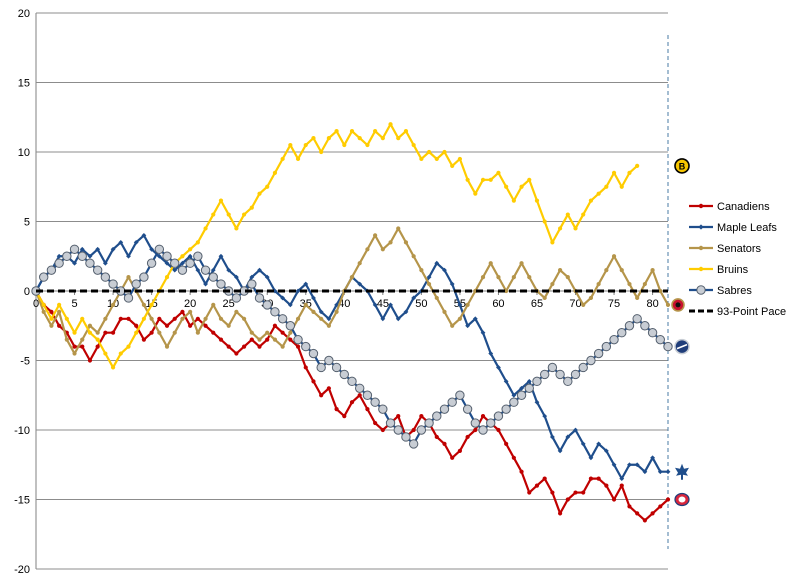 The height and width of the screenshot is (581, 801). What do you see at coordinates (680, 332) in the screenshot?
I see `series-end-icons: B` at bounding box center [680, 332].